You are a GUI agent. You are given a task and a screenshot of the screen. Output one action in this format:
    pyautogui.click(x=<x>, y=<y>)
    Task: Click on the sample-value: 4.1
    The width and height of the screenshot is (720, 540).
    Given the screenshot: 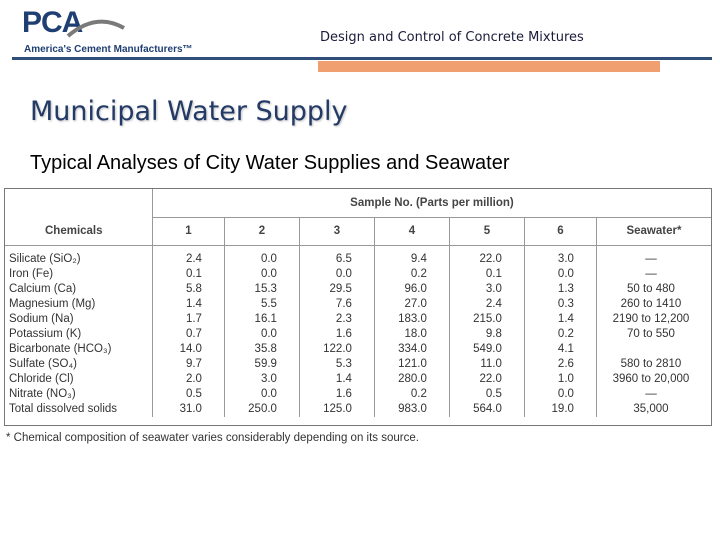 What is the action you would take?
    pyautogui.click(x=560, y=349)
    